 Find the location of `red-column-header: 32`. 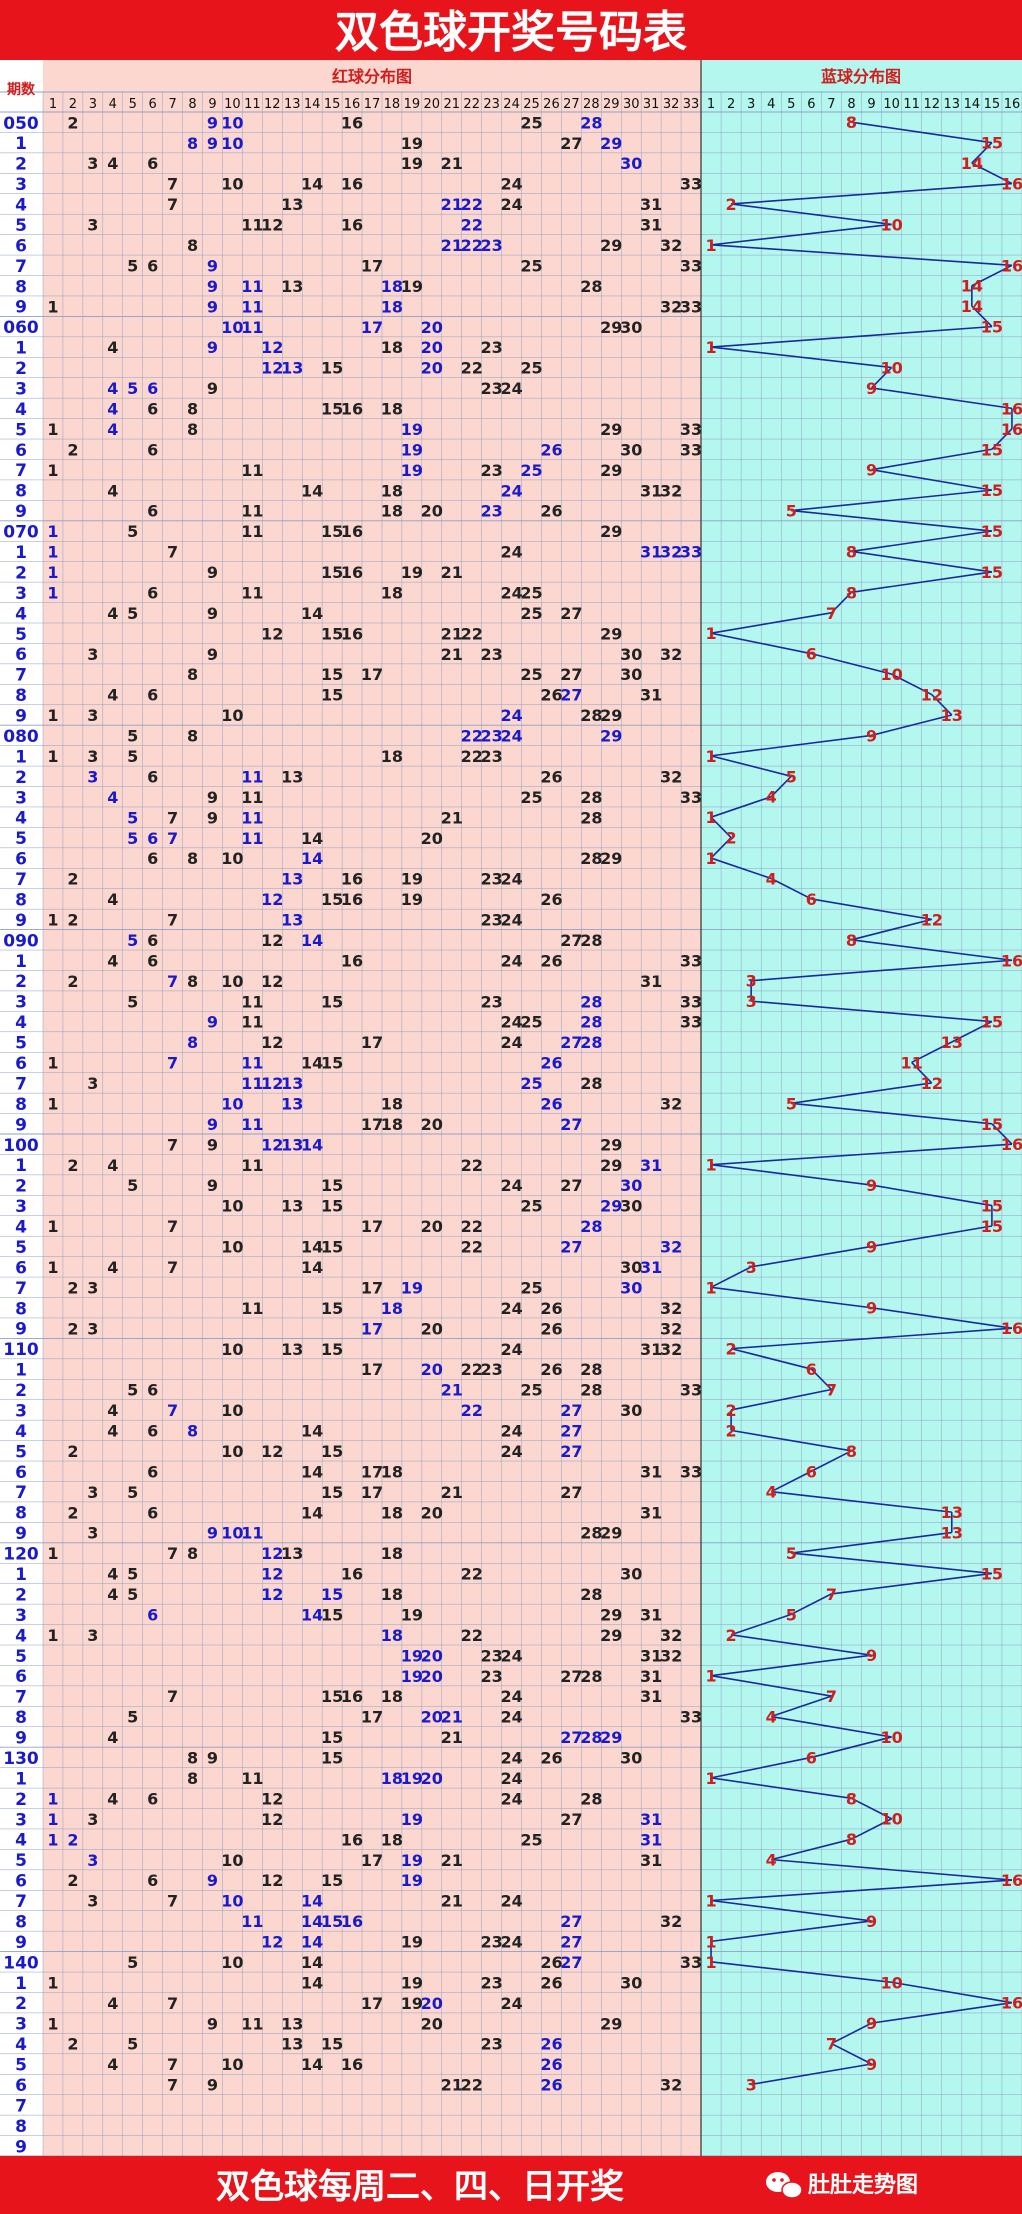

red-column-header: 32 is located at coordinates (671, 104).